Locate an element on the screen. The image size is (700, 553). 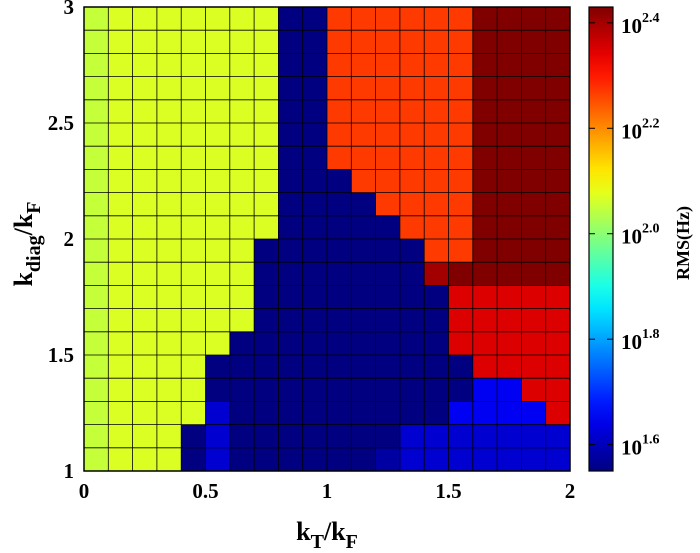
colorbar-tick-label: 102.2 is located at coordinates (640, 129).